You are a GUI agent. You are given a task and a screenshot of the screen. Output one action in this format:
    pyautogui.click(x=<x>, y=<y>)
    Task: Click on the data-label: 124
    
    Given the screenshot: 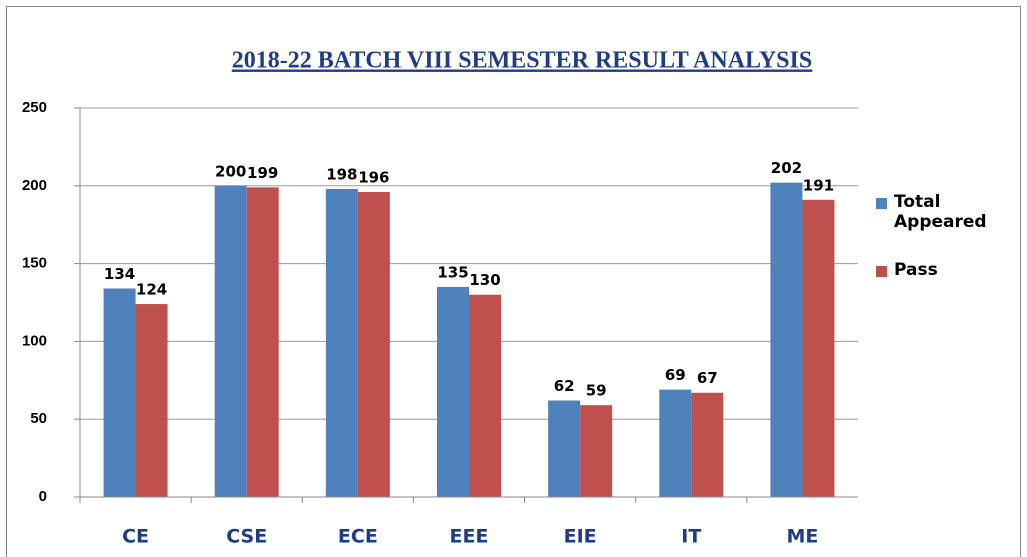 What is the action you would take?
    pyautogui.click(x=151, y=290)
    